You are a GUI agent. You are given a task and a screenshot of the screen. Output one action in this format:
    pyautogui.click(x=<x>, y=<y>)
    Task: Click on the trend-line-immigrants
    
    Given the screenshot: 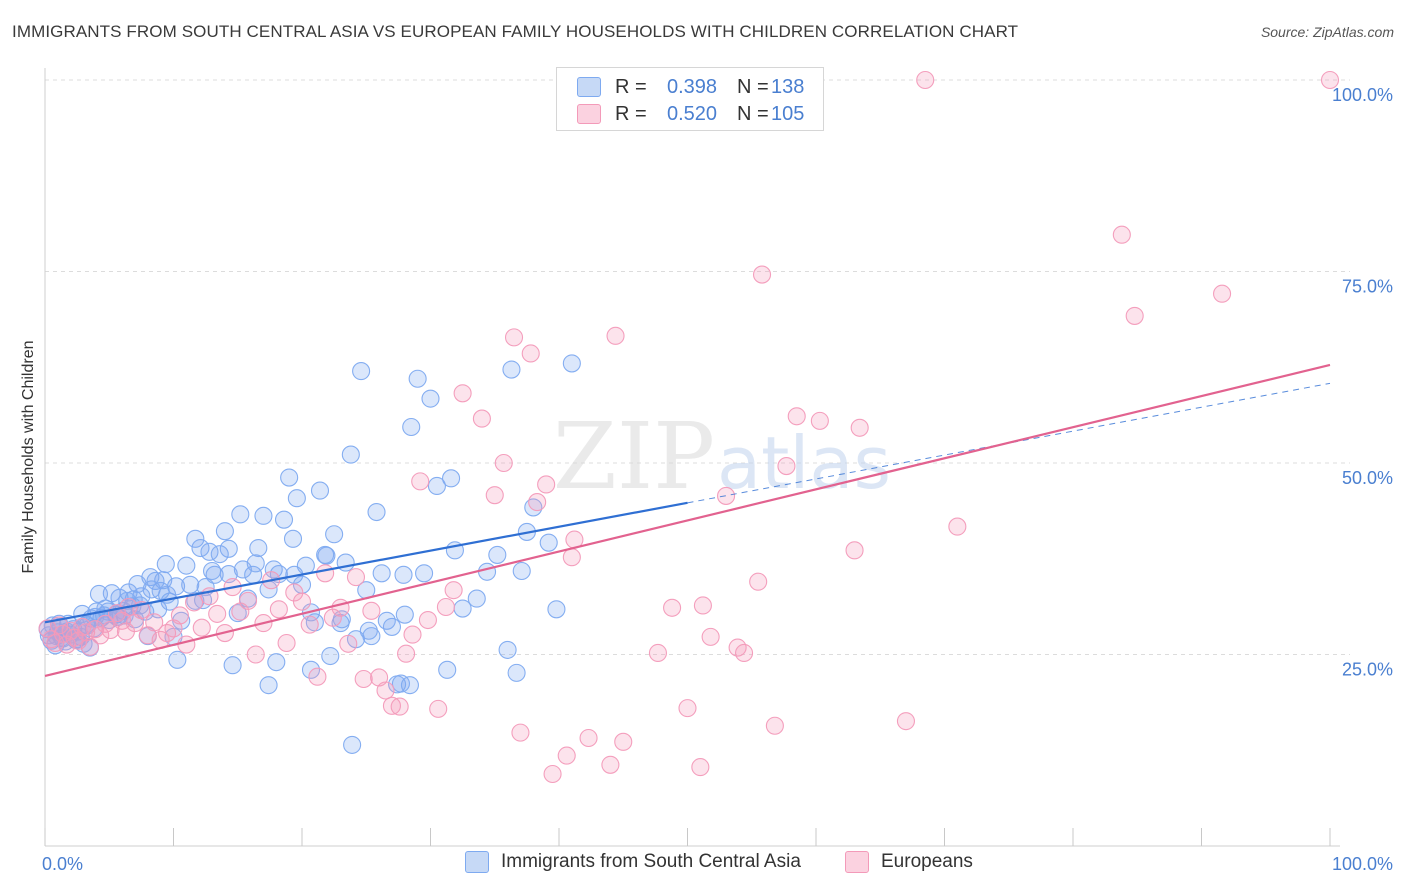 What is the action you would take?
    pyautogui.click(x=366, y=562)
    